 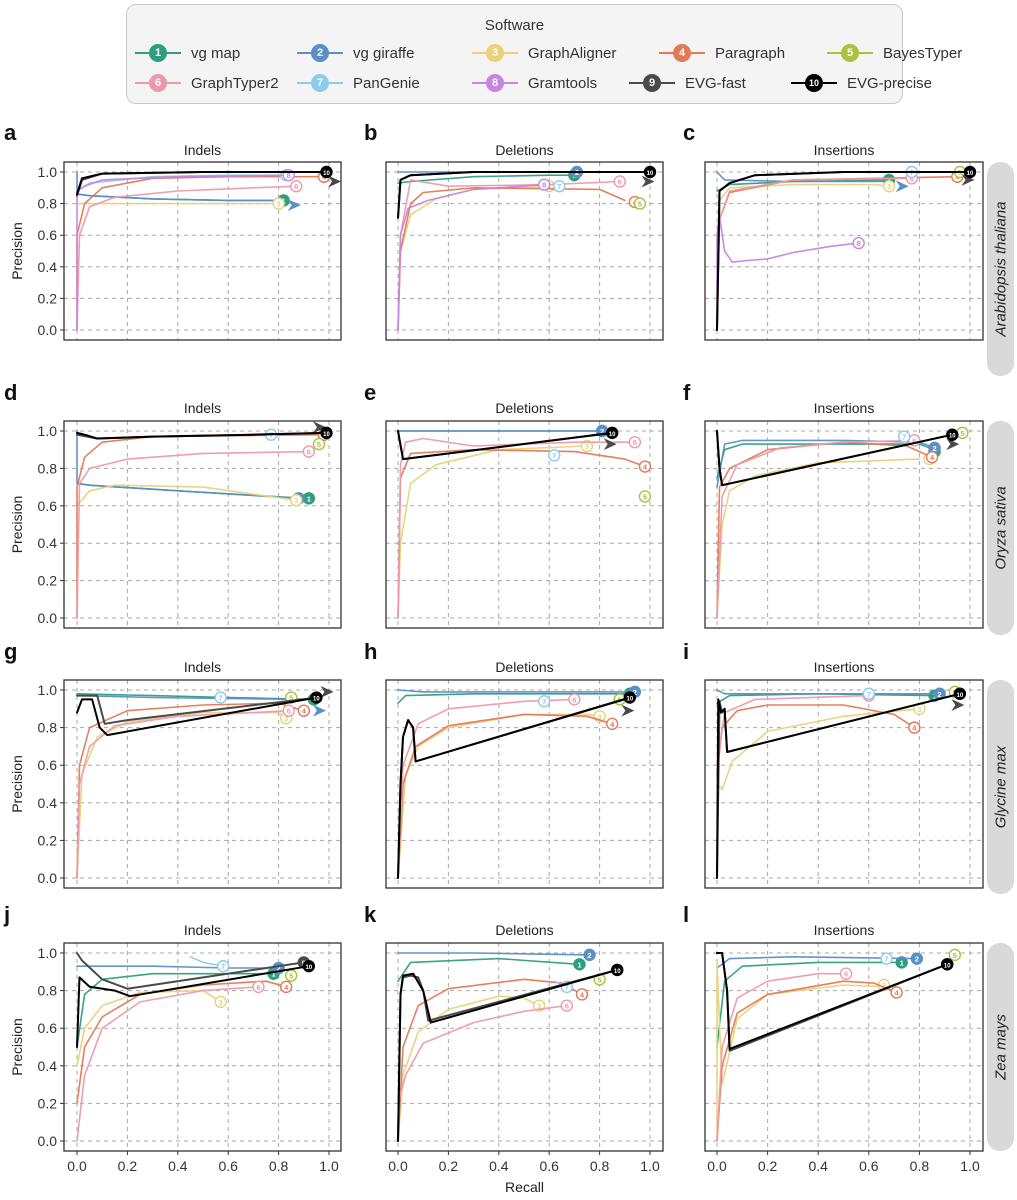 What do you see at coordinates (600, 1166) in the screenshot?
I see `x-tick-label: 0.8` at bounding box center [600, 1166].